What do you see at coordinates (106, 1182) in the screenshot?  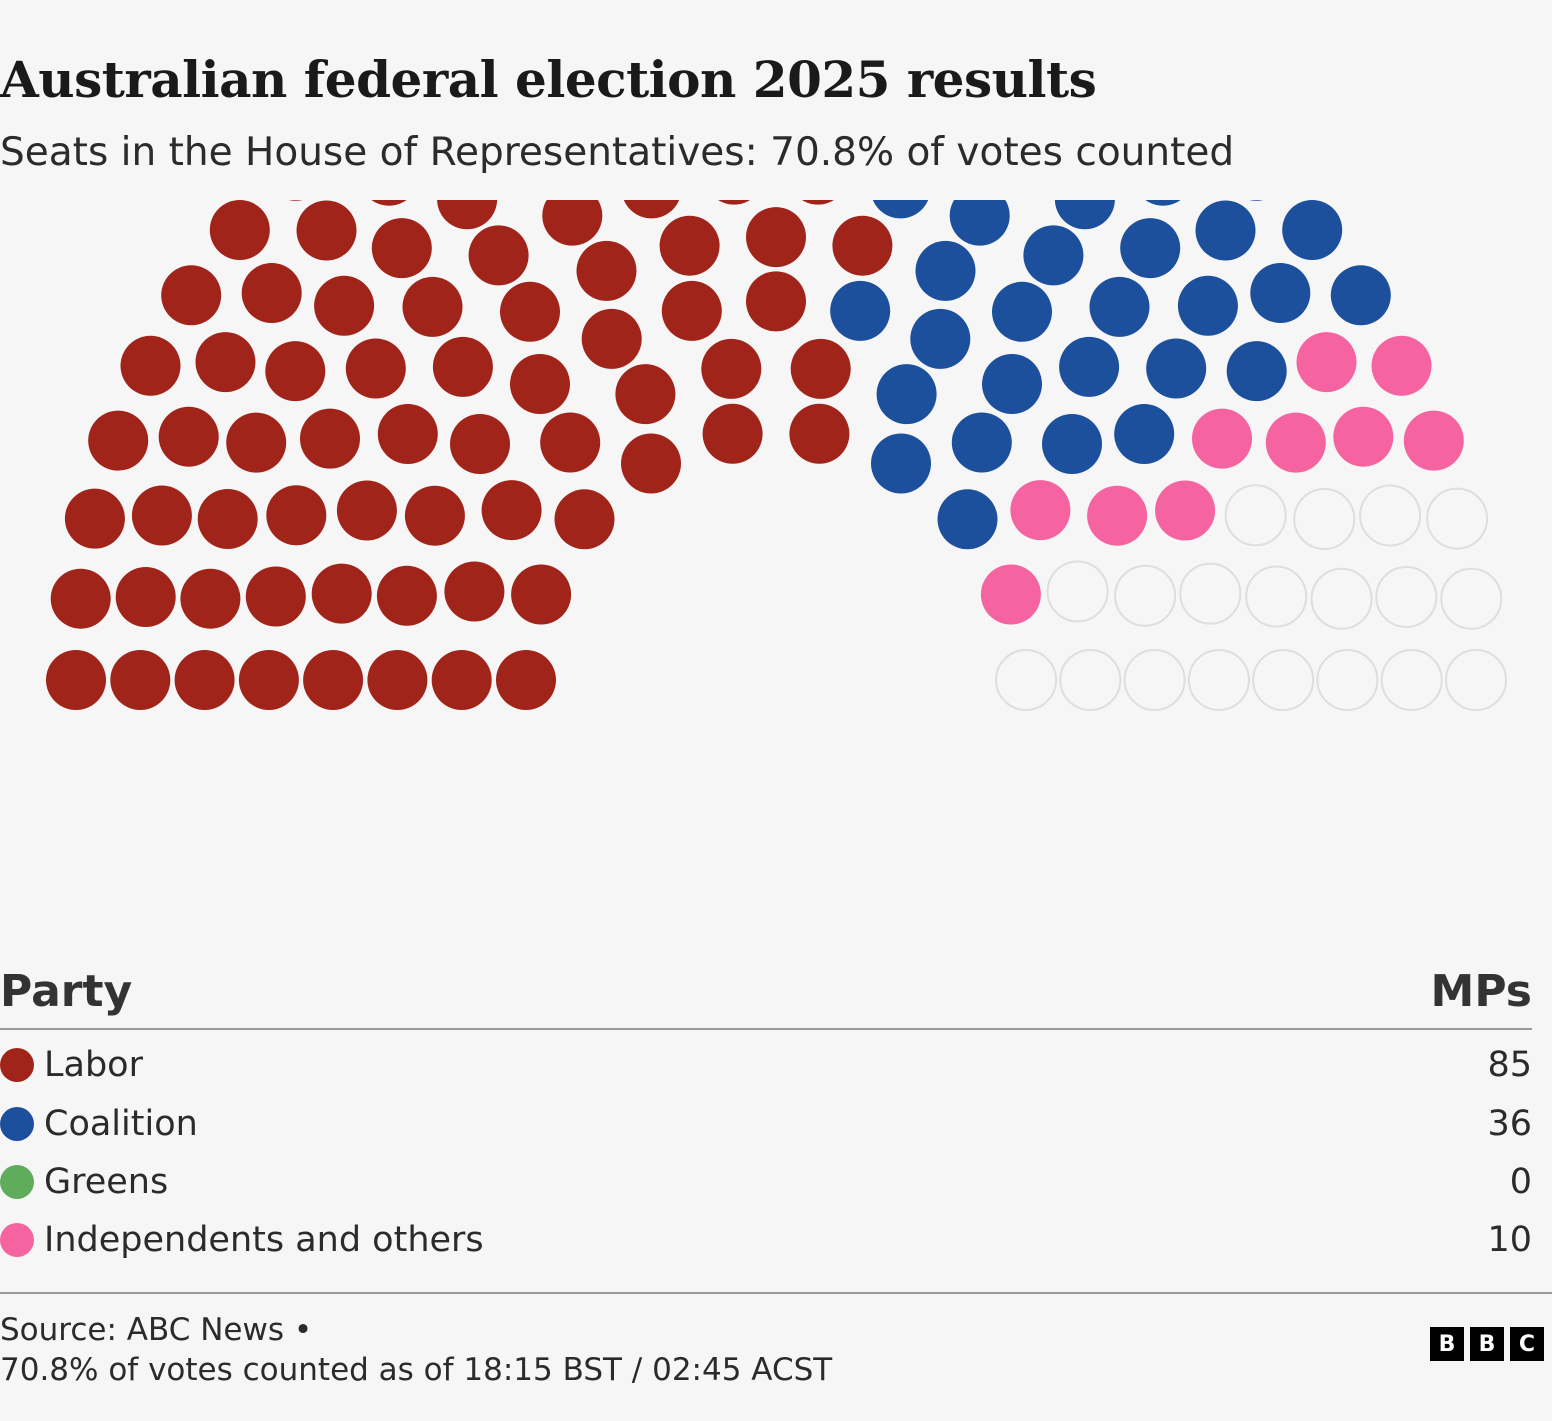 I see `greens-label: Greens` at bounding box center [106, 1182].